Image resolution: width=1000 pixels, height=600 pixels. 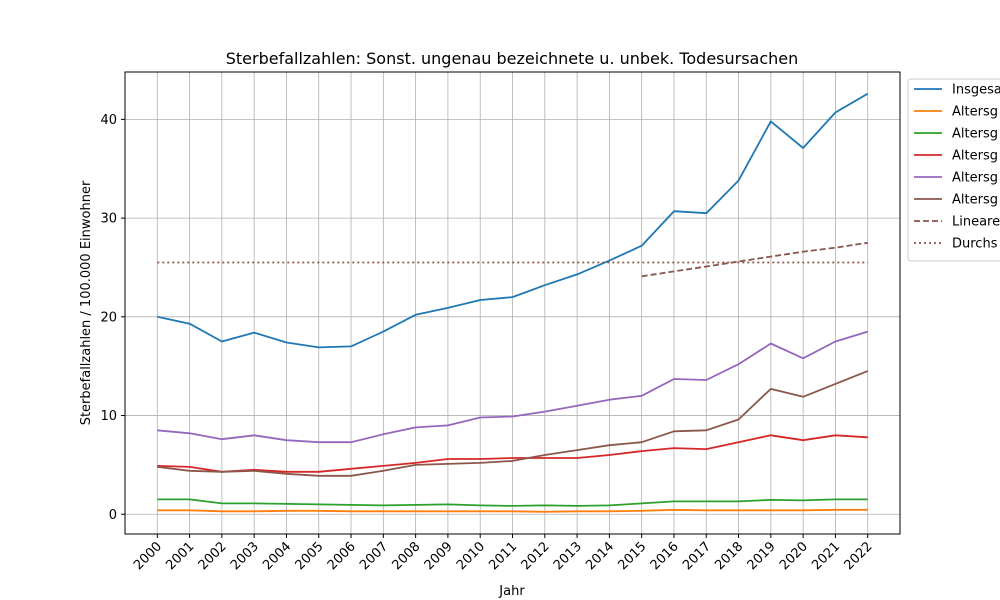 I want to click on y-tick-label: 40, so click(x=108, y=120).